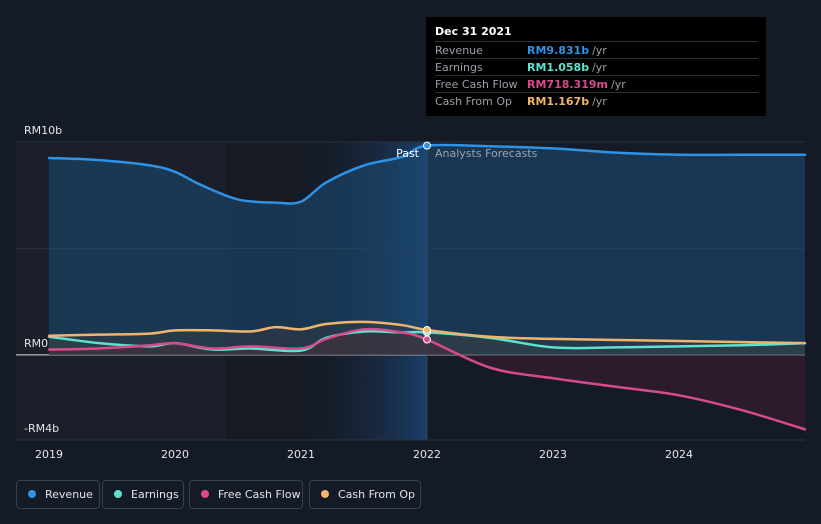  I want to click on revenue-line, so click(427, 174).